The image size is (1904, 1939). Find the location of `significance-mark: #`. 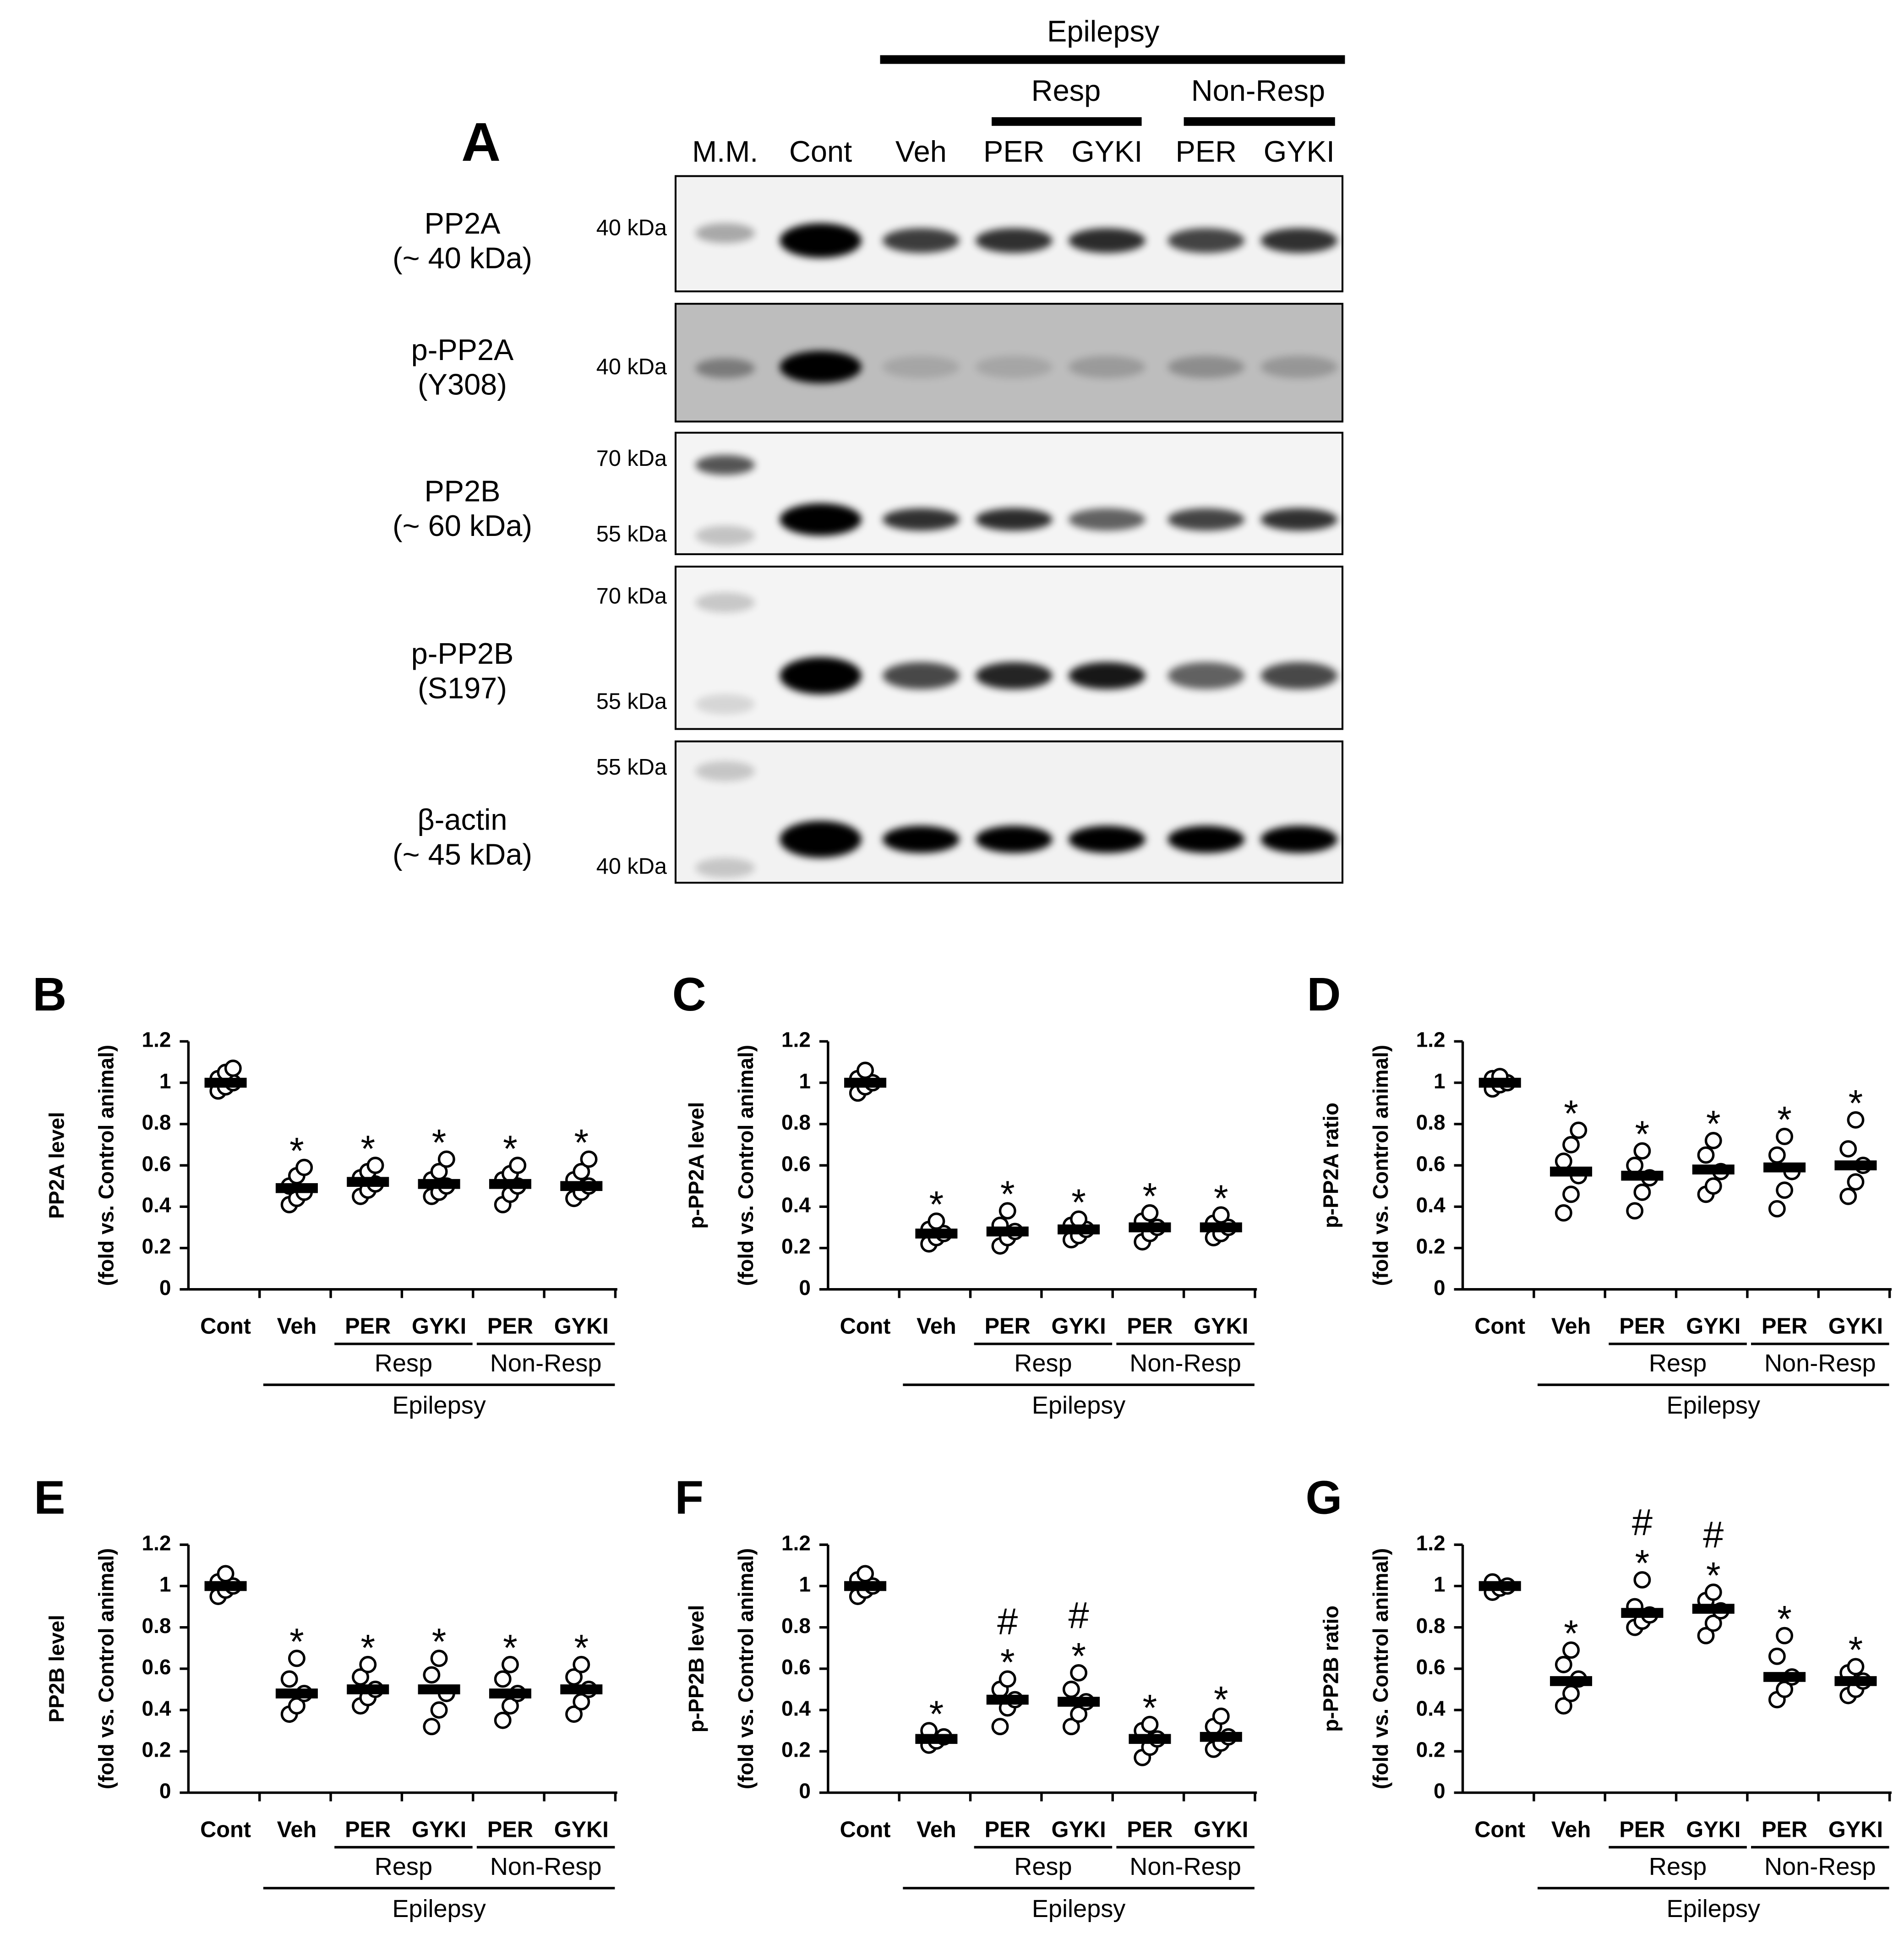

significance-mark: # is located at coordinates (1642, 1522).